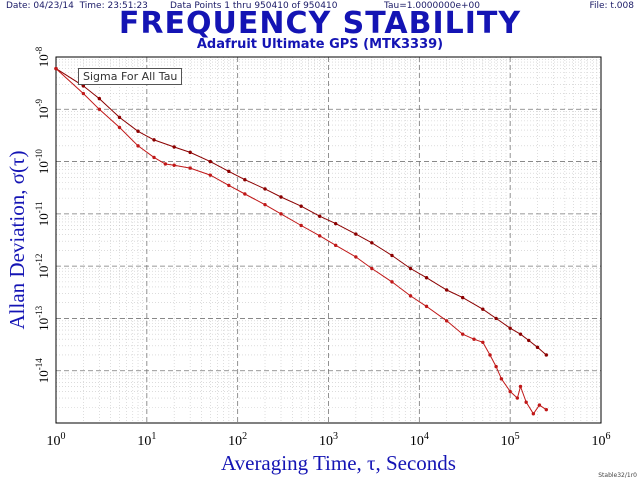 This screenshot has height=480, width=640. What do you see at coordinates (432, 6) in the screenshot?
I see `header-tau: Tau=1.0000000e+00` at bounding box center [432, 6].